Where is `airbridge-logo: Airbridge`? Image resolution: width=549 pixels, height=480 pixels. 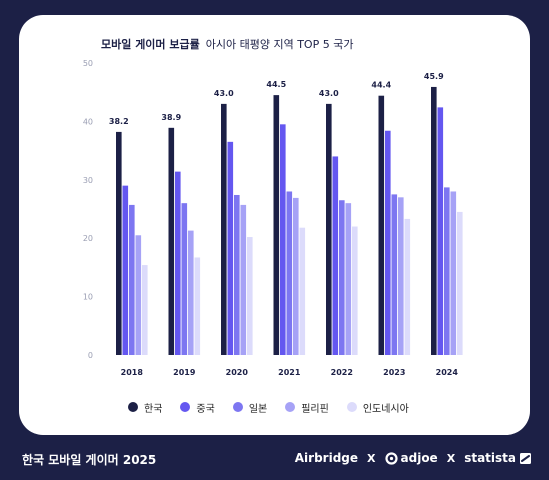
airbridge-logo: Airbridge is located at coordinates (326, 458).